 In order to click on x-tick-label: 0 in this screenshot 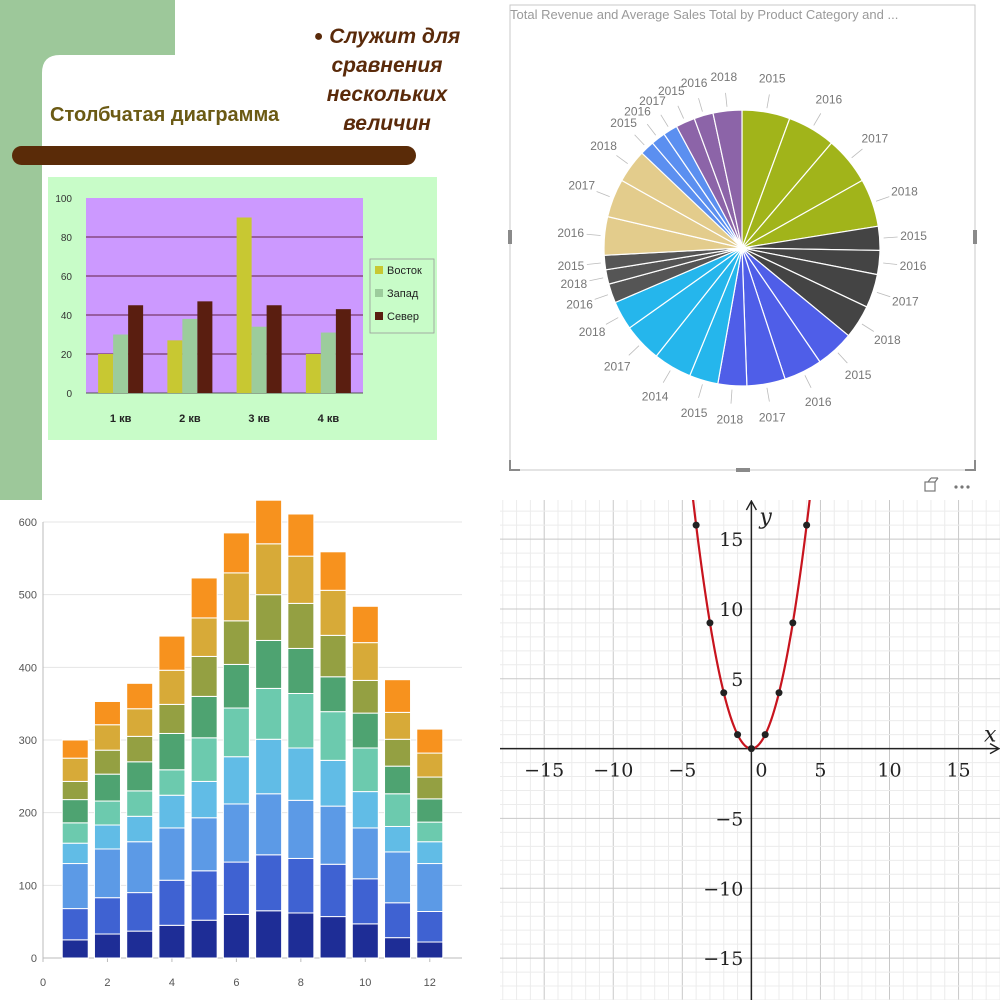, I will do `click(43, 983)`.